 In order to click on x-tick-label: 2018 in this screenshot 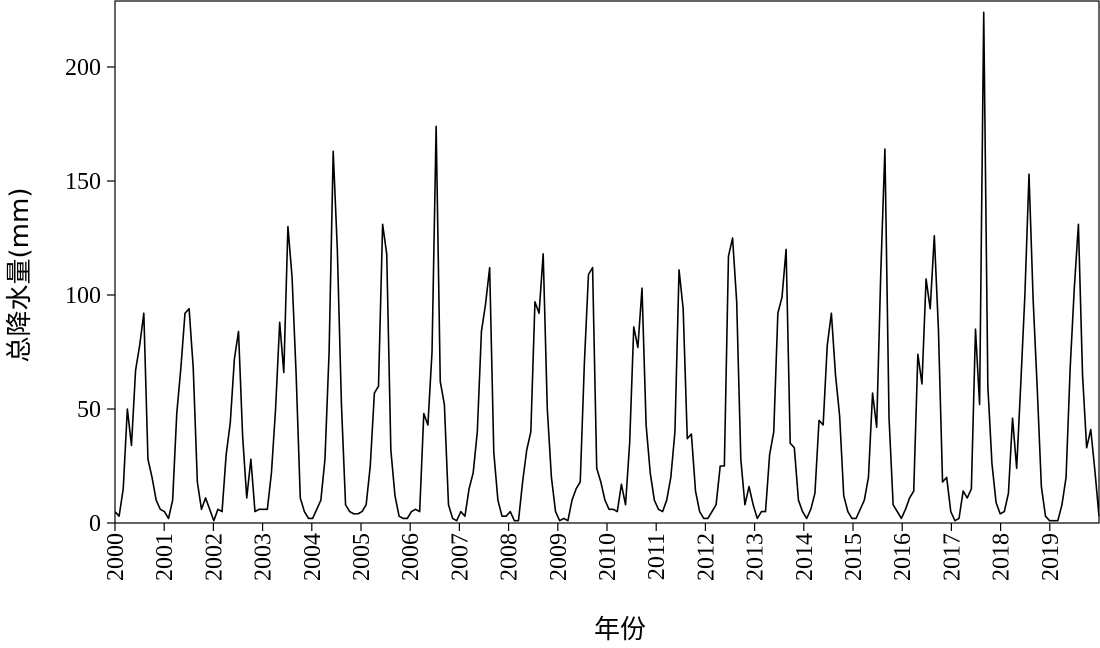, I will do `click(1002, 557)`.